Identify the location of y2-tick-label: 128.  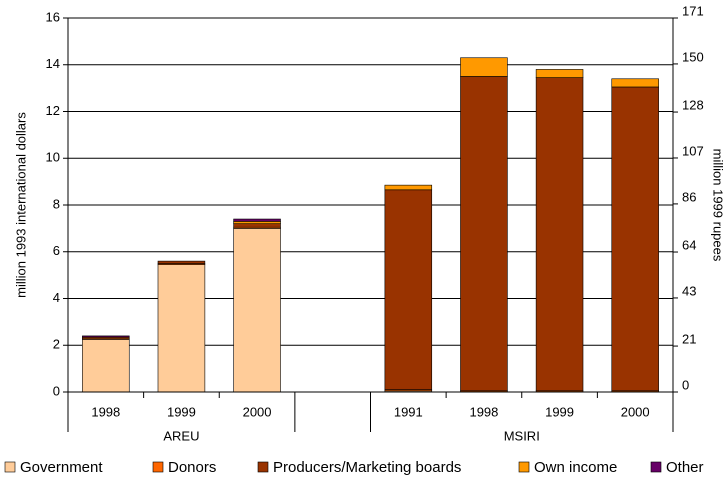
(693, 104).